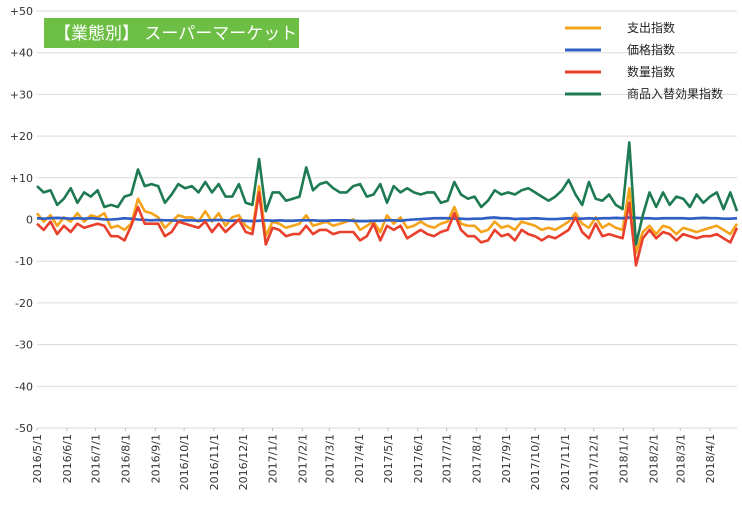  What do you see at coordinates (24, 261) in the screenshot?
I see `y-tick-label: -10` at bounding box center [24, 261].